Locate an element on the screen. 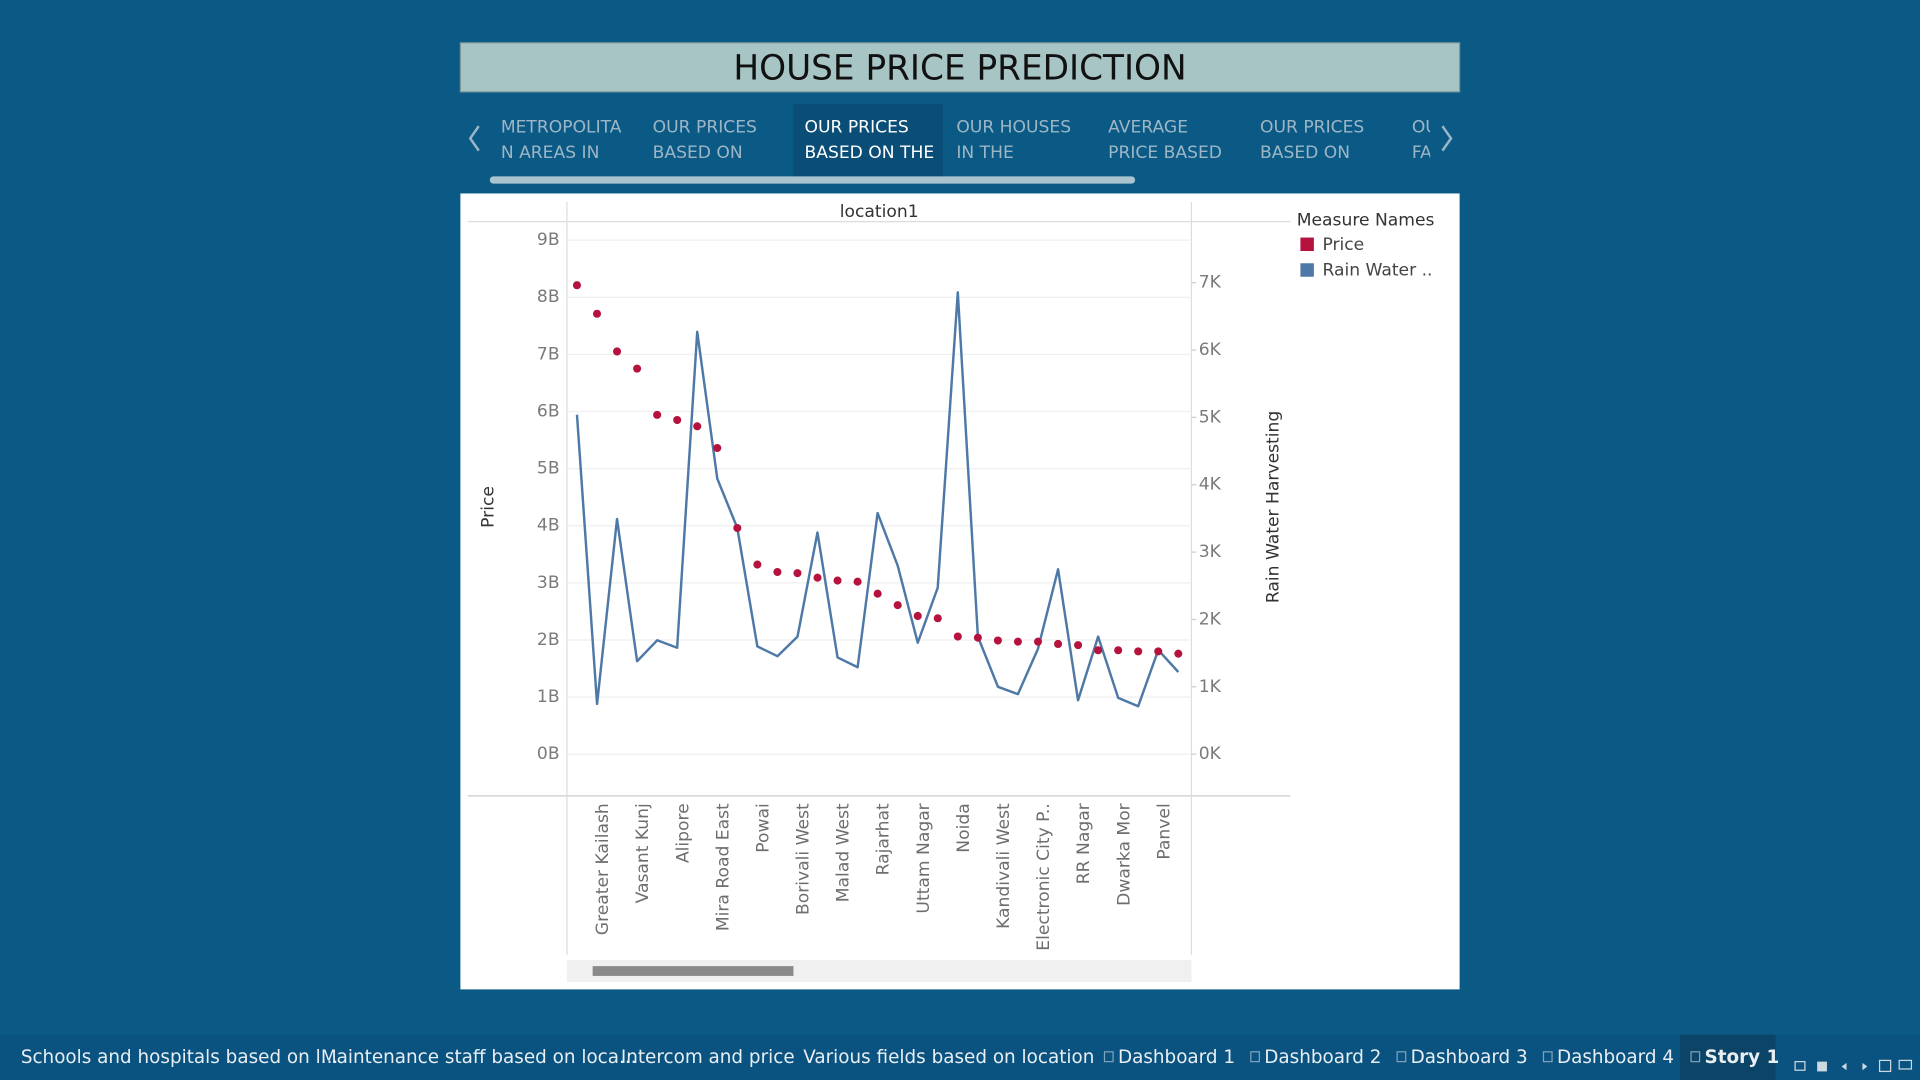 Image resolution: width=1920 pixels, height=1080 pixels. x-tick-label: Kandivali West is located at coordinates (1004, 866).